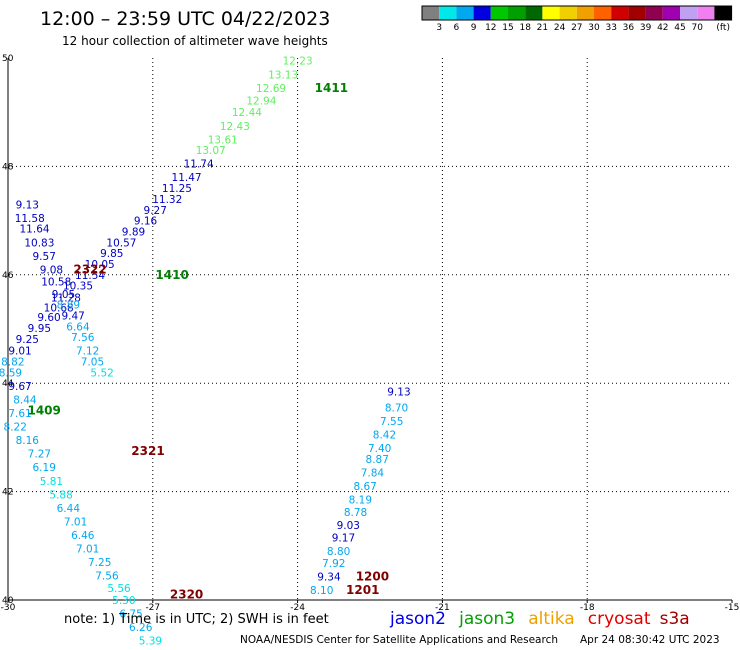 This screenshot has width=740, height=650. I want to click on y-tick-label: 40, so click(8, 601).